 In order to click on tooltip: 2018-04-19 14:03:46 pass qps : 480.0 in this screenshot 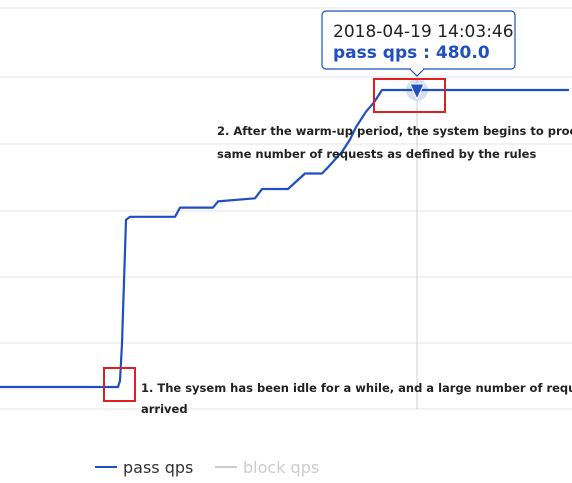, I will do `click(418, 43)`.